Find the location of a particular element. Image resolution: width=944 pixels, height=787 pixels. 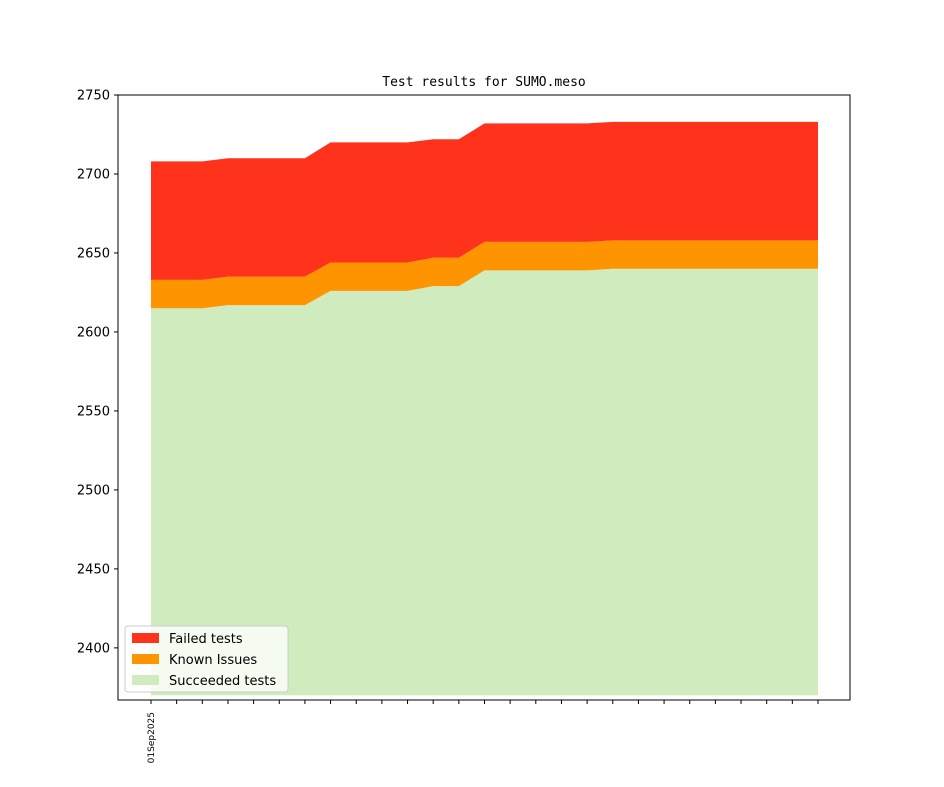

y-tick-label: 2500 is located at coordinates (93, 490).